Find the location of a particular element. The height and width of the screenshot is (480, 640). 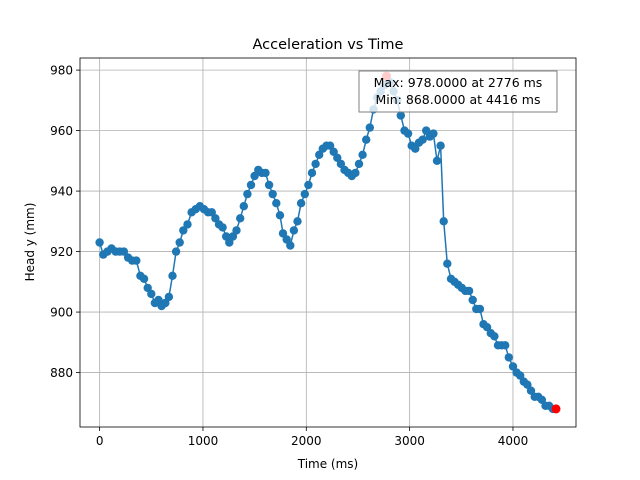

x-axis-ticks: 0 1000 2000 3000 4000 is located at coordinates (312, 437).